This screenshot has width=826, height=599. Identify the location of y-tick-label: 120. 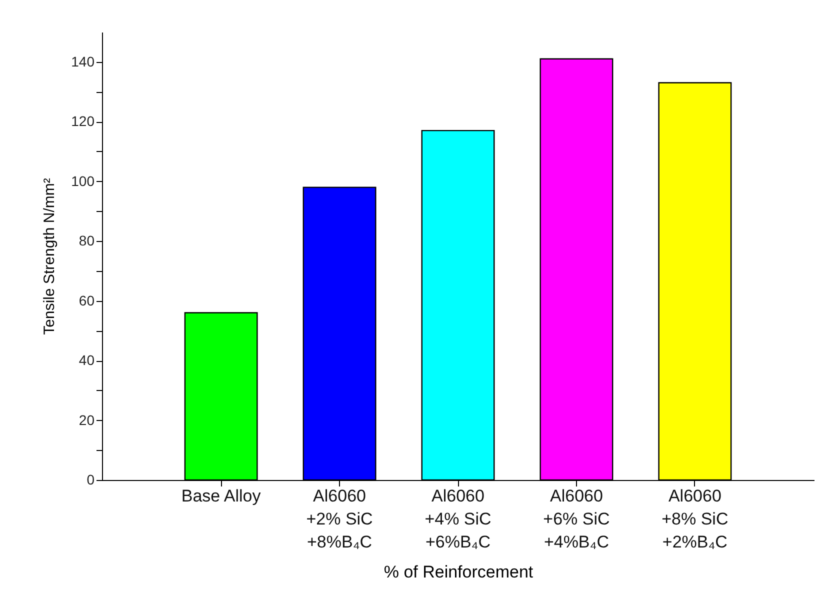
(83, 121).